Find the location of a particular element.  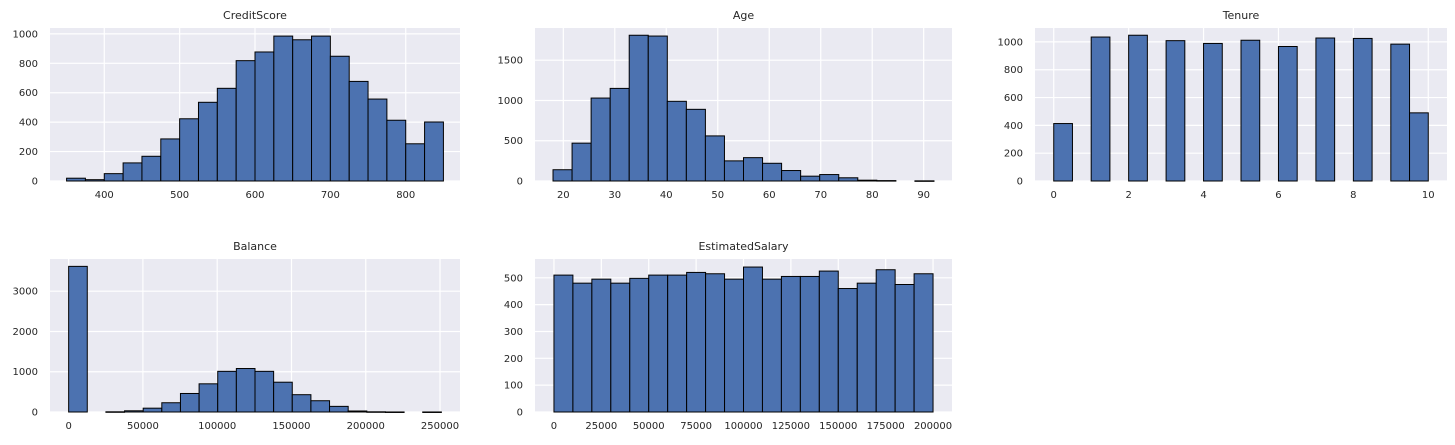

x-tick-label: 100000 is located at coordinates (743, 426).